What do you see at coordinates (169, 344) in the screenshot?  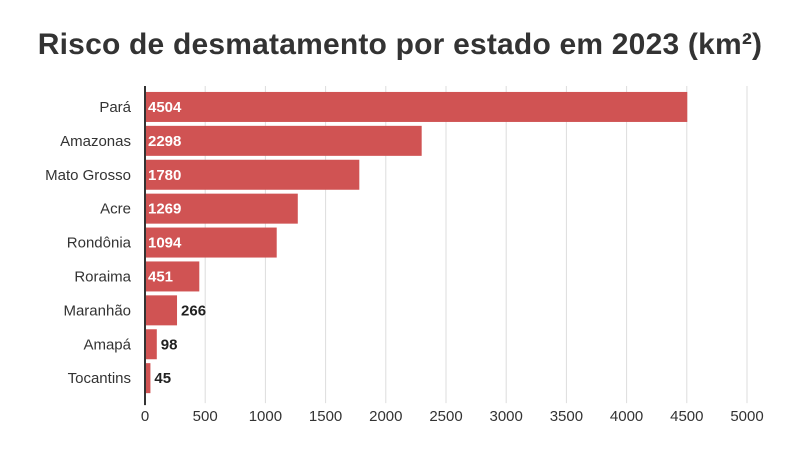 I see `value-label-7: 98` at bounding box center [169, 344].